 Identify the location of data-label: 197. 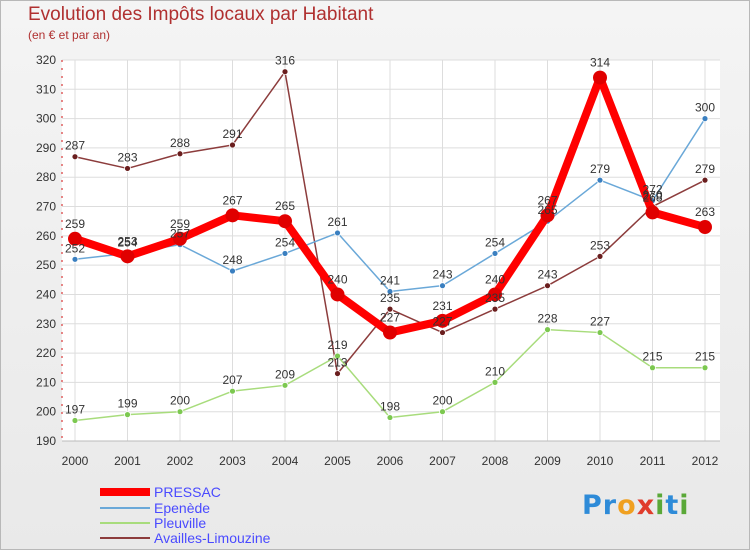
(75, 409).